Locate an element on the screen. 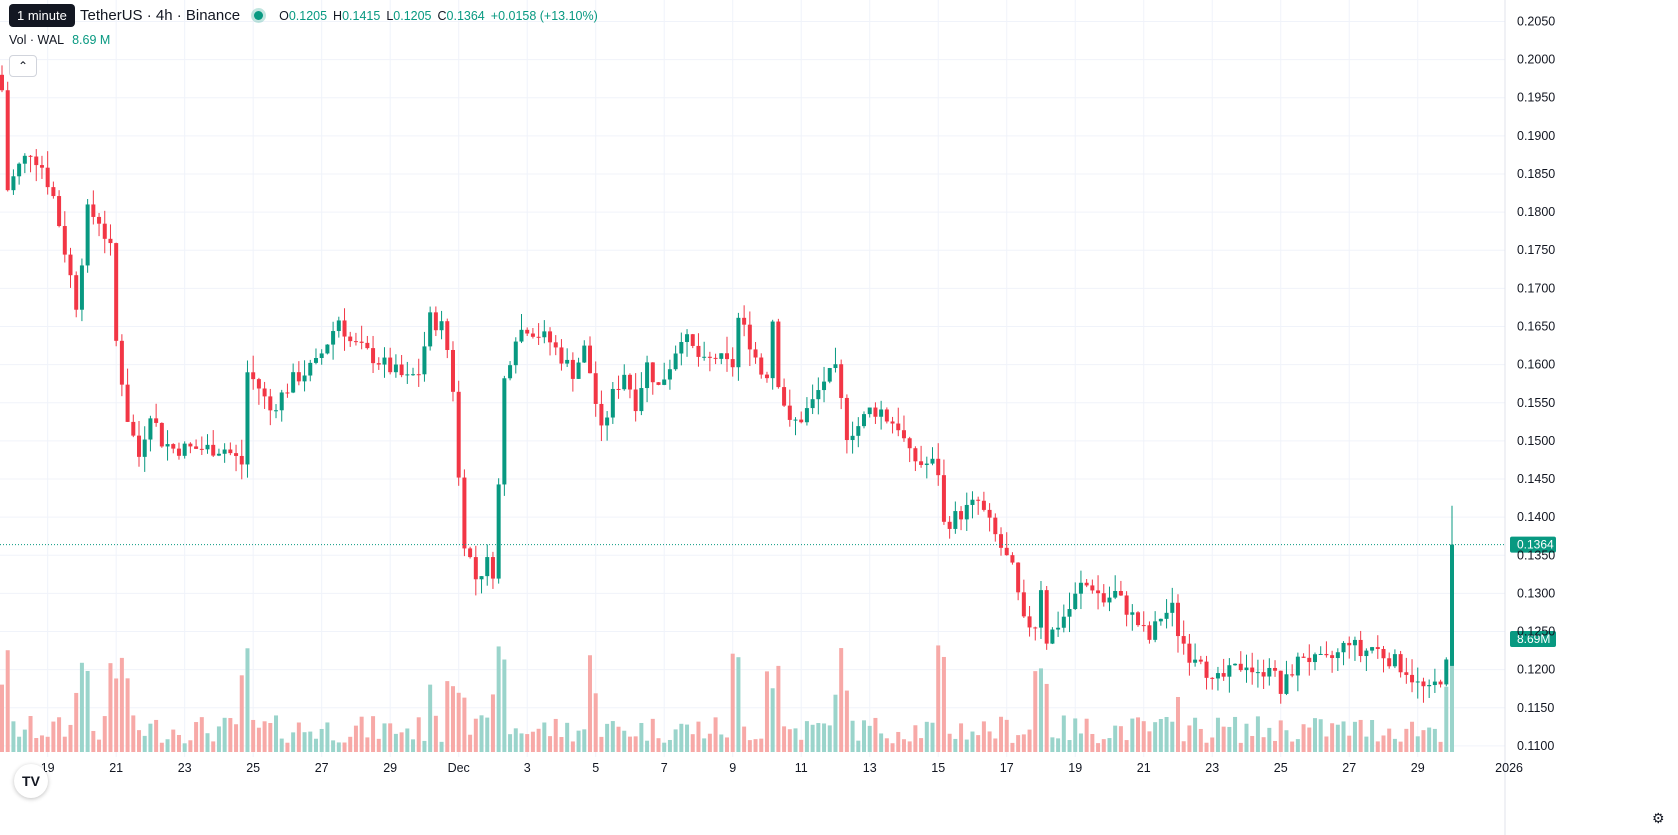 Image resolution: width=1678 pixels, height=835 pixels. price-tick-label: 0.1400 is located at coordinates (1536, 517).